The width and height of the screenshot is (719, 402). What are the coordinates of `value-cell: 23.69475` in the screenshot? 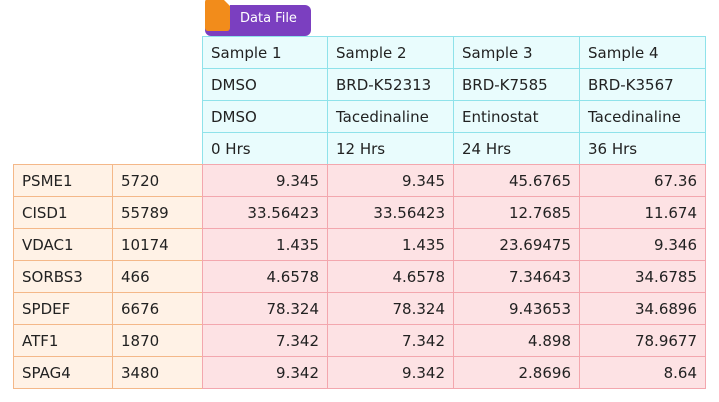 It's located at (517, 245).